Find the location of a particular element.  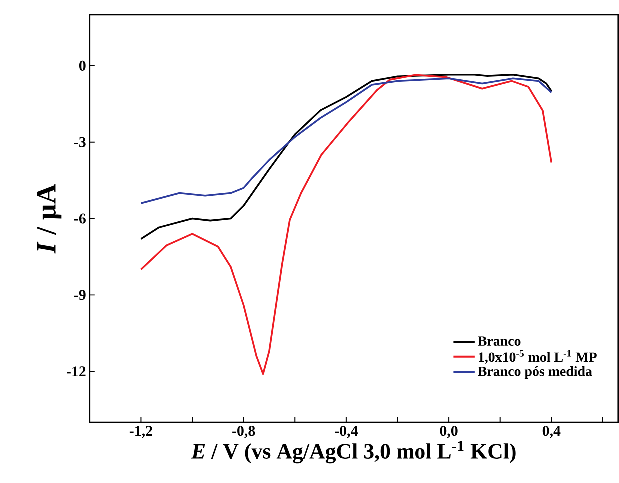

y-axis-title: I / µA is located at coordinates (49, 219).